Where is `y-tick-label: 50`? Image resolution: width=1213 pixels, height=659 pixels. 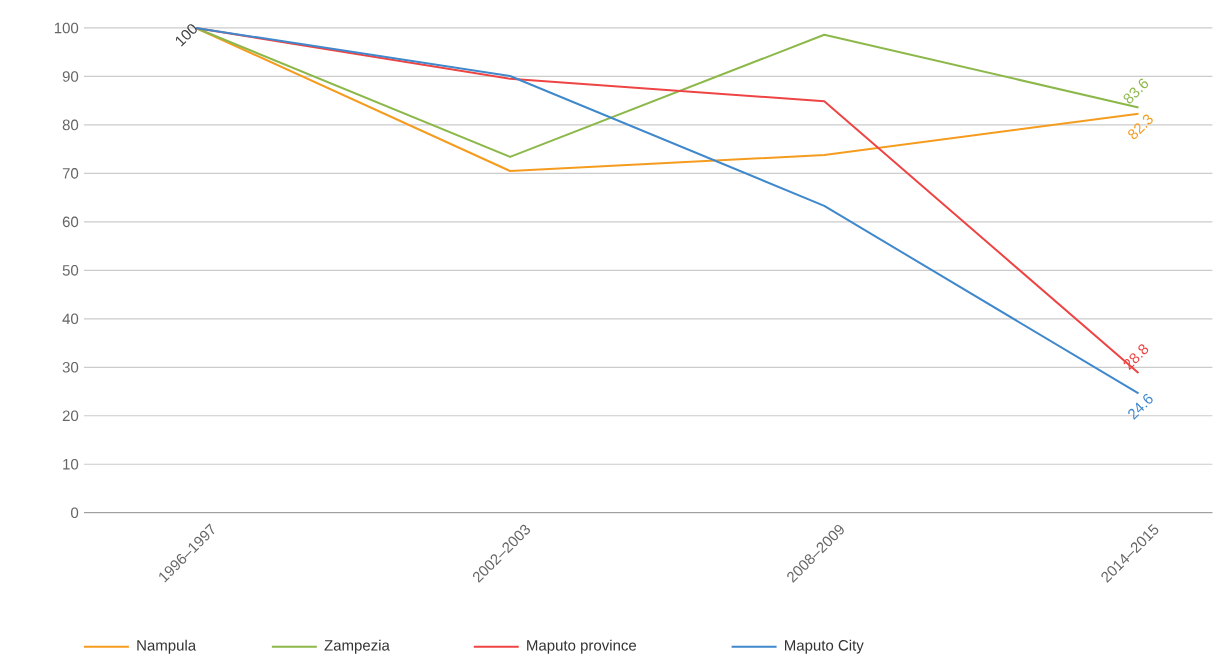
y-tick-label: 50 is located at coordinates (70, 270).